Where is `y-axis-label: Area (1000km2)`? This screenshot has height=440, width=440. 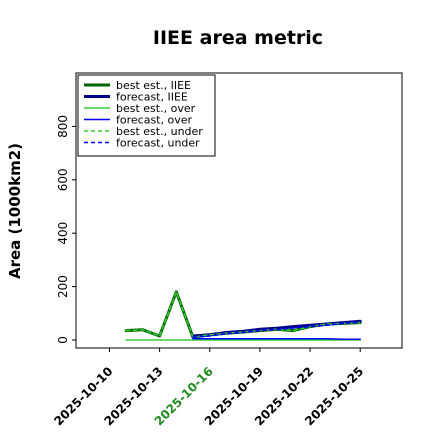 y-axis-label: Area (1000km2) is located at coordinates (15, 211).